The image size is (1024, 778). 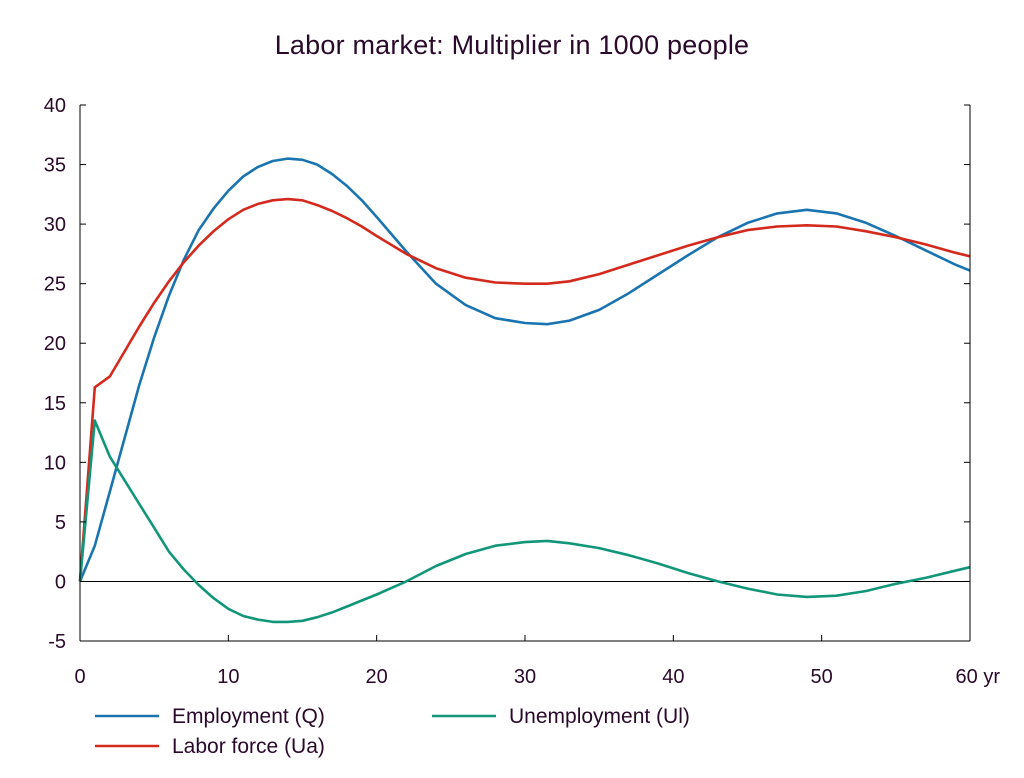 I want to click on y-tick-label: 25, so click(x=55, y=285).